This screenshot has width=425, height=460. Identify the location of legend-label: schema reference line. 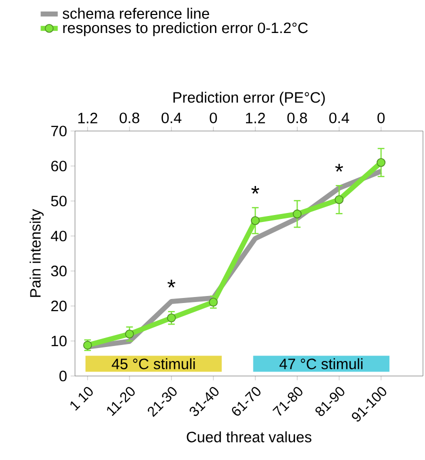
(136, 13).